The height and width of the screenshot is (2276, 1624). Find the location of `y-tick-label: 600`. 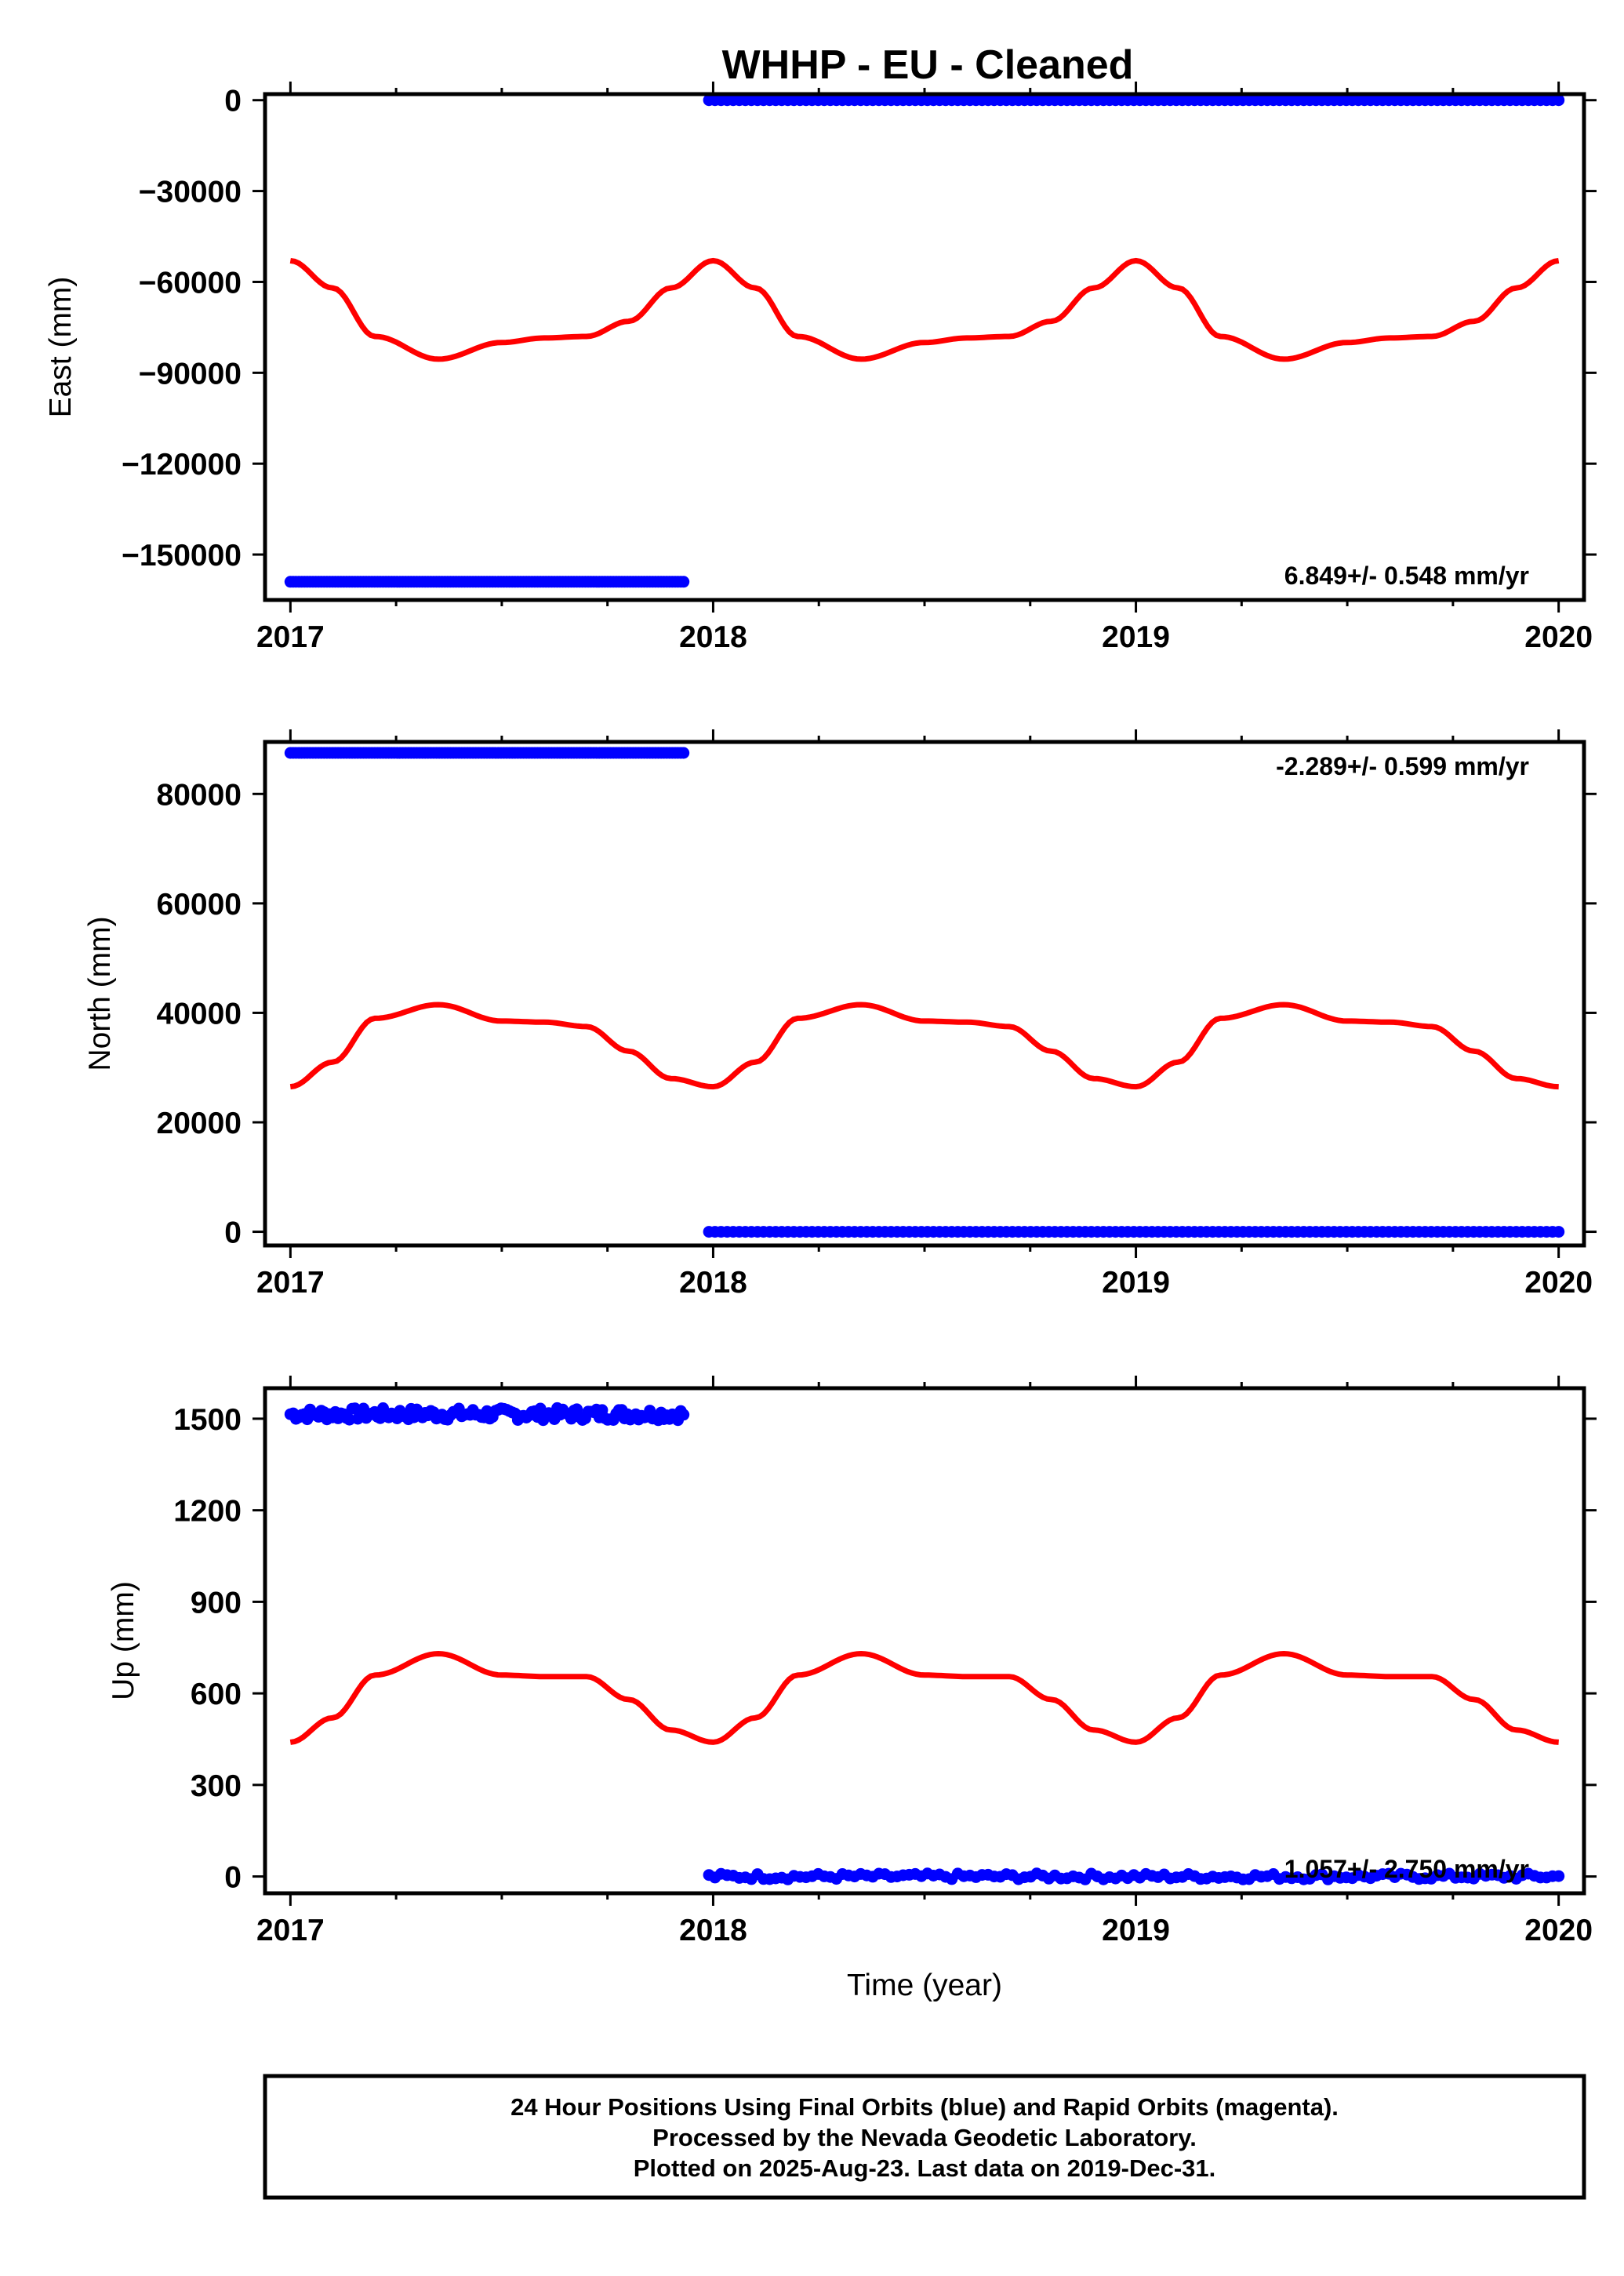

y-tick-label: 600 is located at coordinates (217, 1695).